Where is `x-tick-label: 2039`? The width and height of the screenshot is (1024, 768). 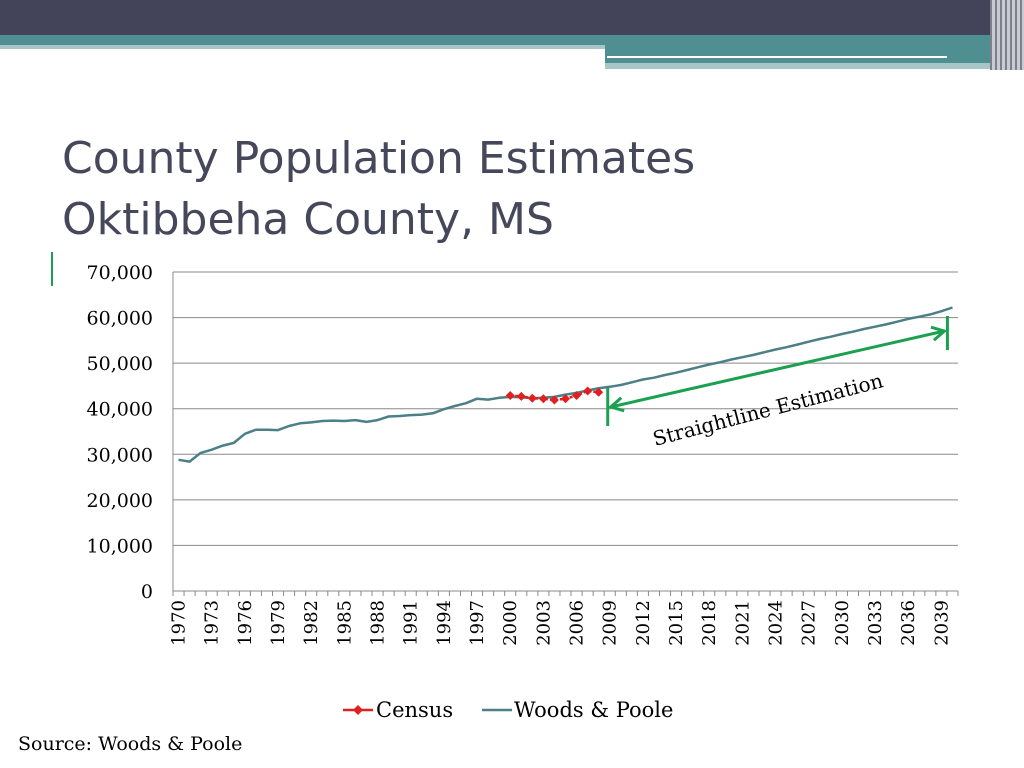 x-tick-label: 2039 is located at coordinates (941, 623).